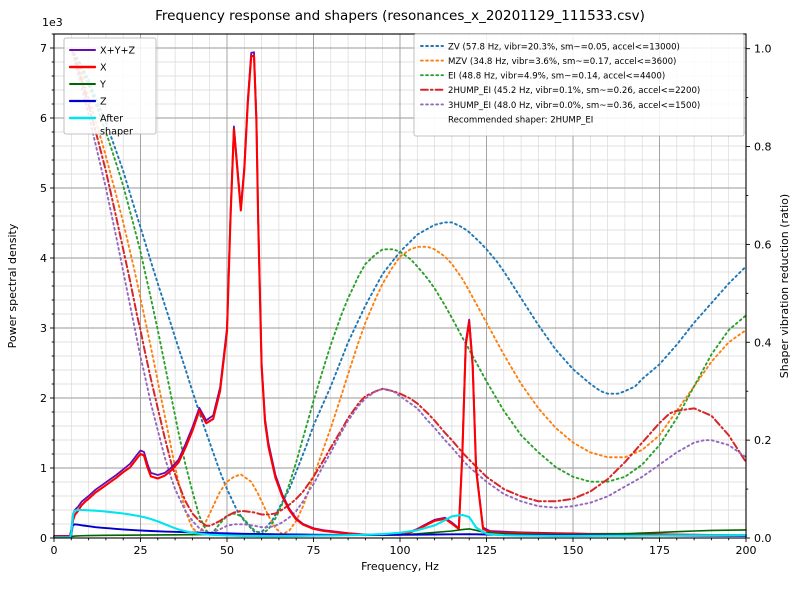 The image size is (800, 600). What do you see at coordinates (400, 523) in the screenshot?
I see `psd-curve-after-shaper` at bounding box center [400, 523].